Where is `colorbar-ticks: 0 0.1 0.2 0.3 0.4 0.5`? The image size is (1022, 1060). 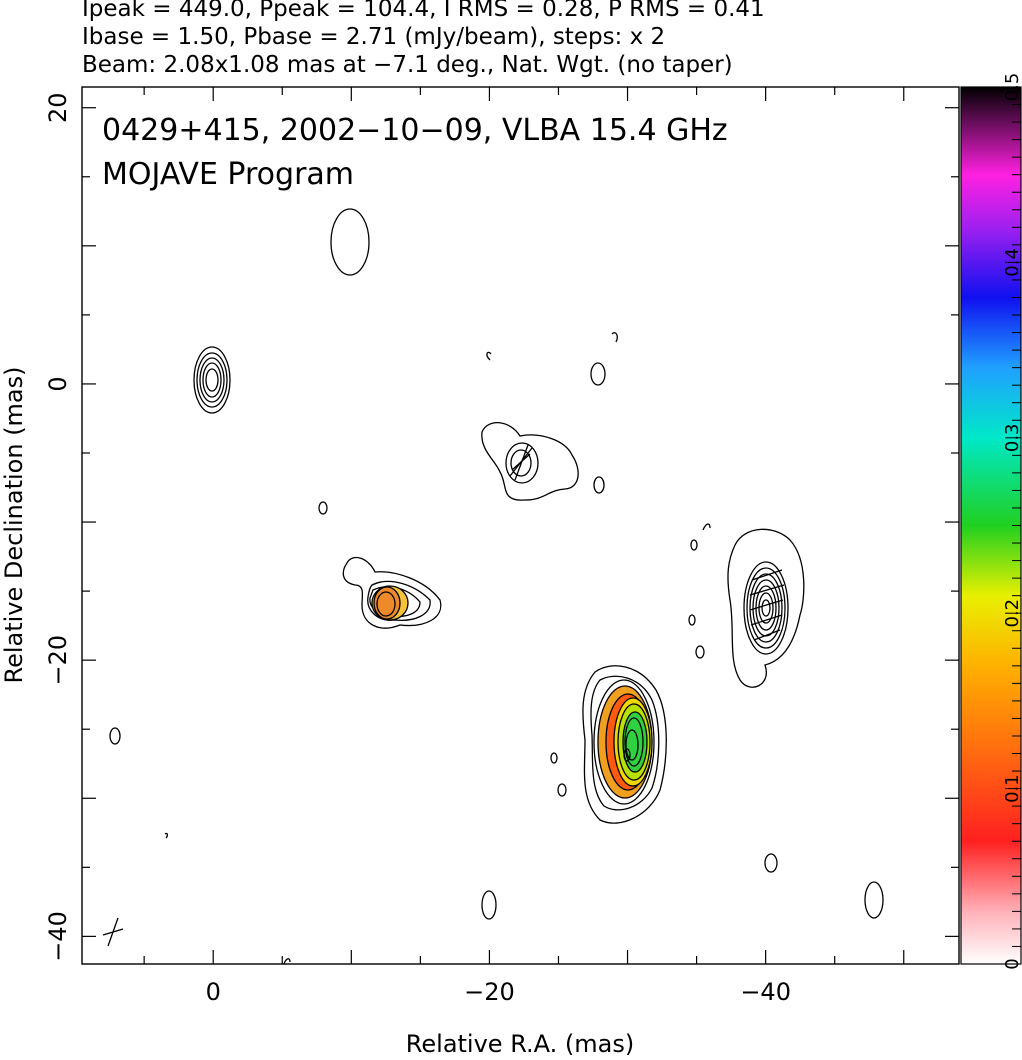
colorbar-ticks: 0 0.1 0.2 0.3 0.4 0.5 is located at coordinates (1012, 521).